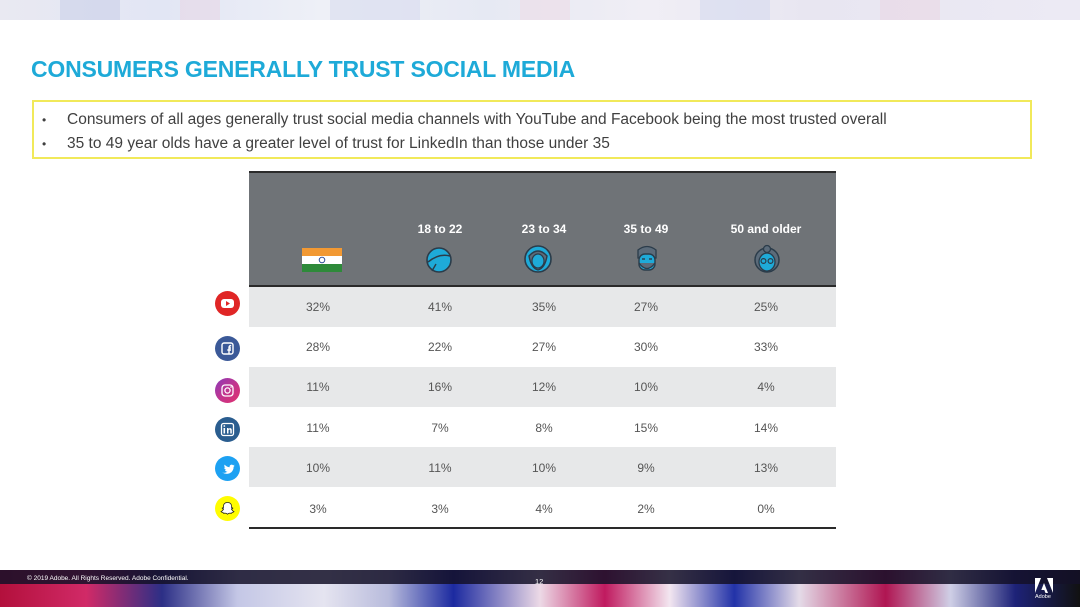 Image resolution: width=1080 pixels, height=607 pixels. I want to click on cell-snapchat-50-older: 0%, so click(766, 509).